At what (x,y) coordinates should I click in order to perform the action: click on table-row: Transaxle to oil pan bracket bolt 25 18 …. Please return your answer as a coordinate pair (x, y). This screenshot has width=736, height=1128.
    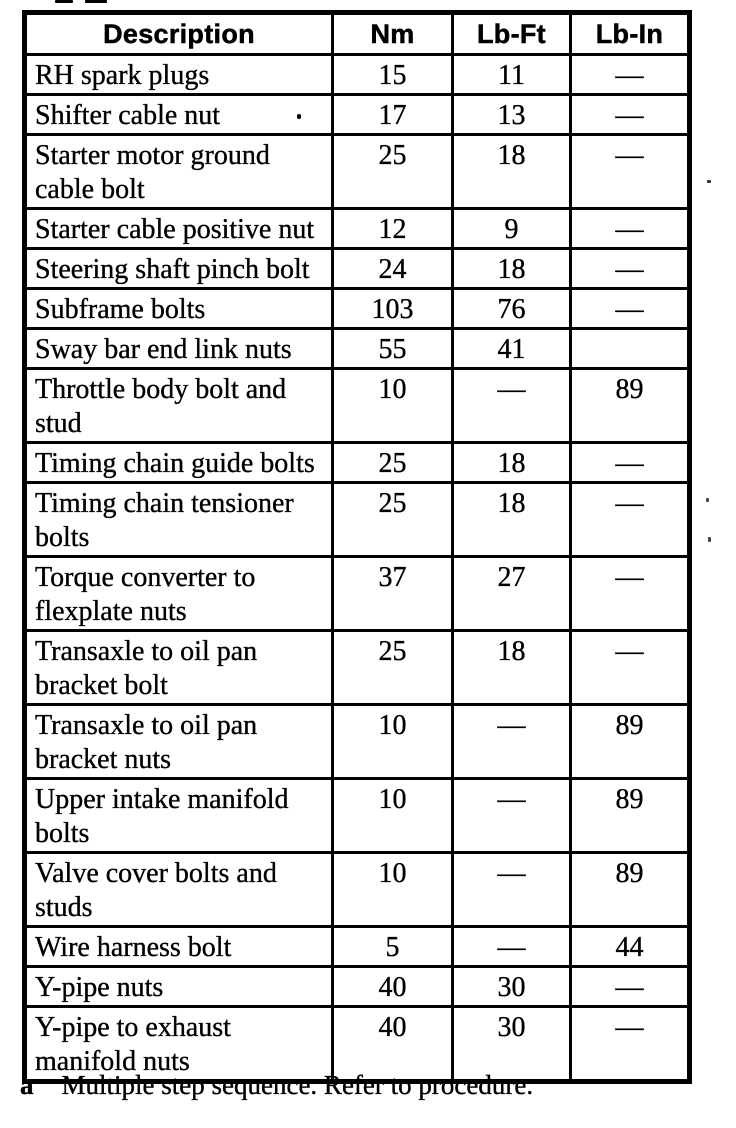
    Looking at the image, I should click on (357, 667).